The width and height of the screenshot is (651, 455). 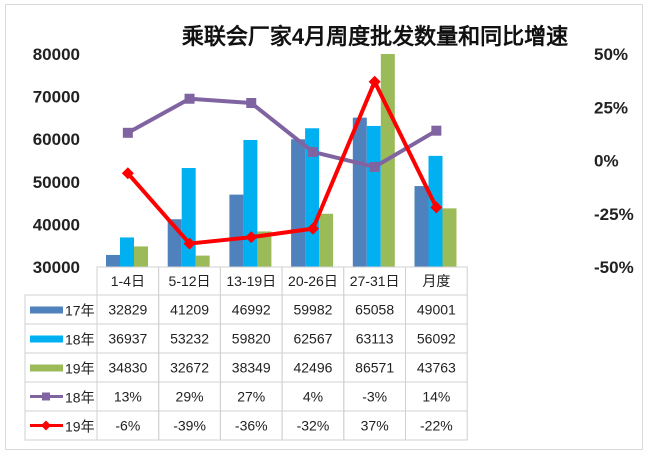 What do you see at coordinates (614, 214) in the screenshot?
I see `right-axis-tick-label: -25%` at bounding box center [614, 214].